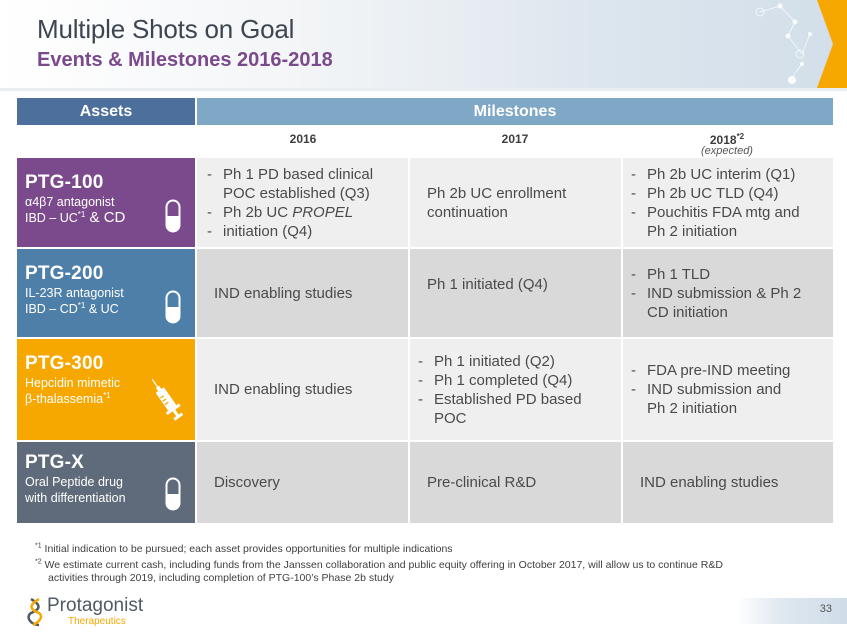  I want to click on page-subtitle: Events & Milestones 2016-2018, so click(185, 60).